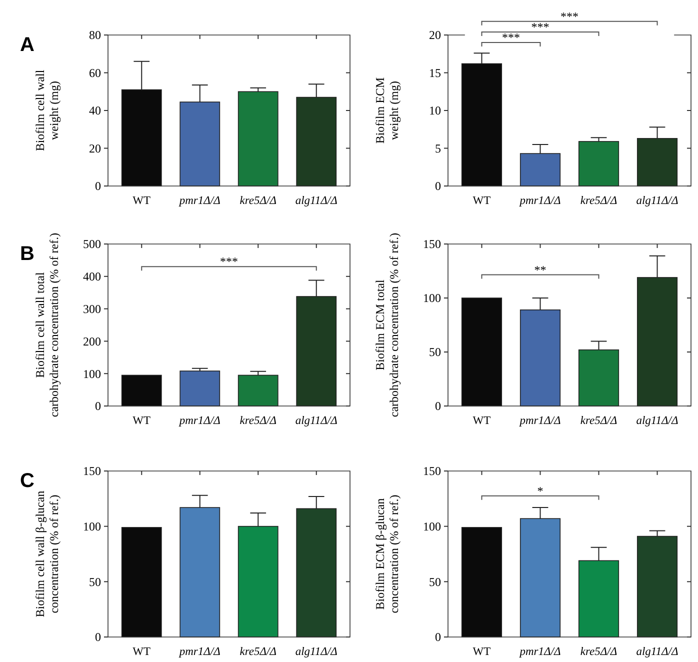 The width and height of the screenshot is (698, 662). I want to click on y-axis-title: Biofilm cell wall β-glucan concentration (% of ref.), so click(47, 554).